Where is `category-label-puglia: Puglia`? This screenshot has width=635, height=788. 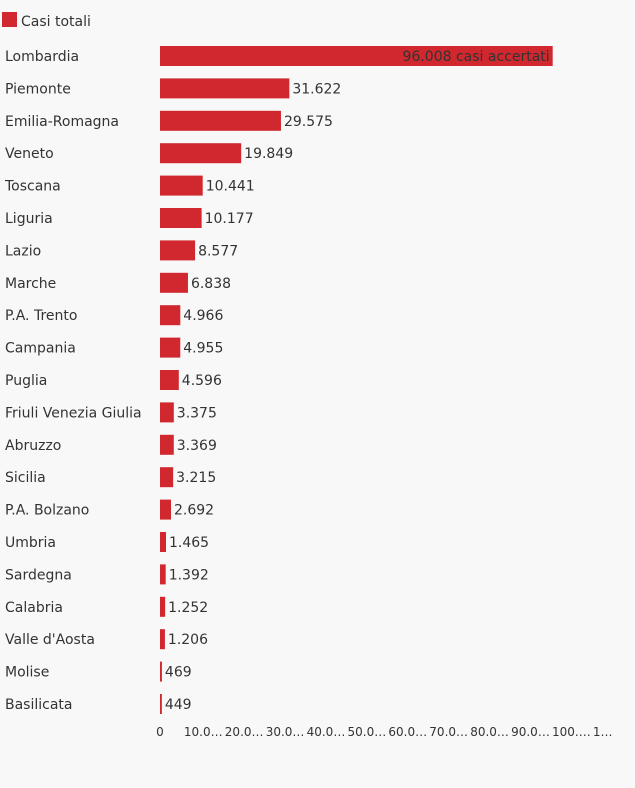 category-label-puglia: Puglia is located at coordinates (26, 381).